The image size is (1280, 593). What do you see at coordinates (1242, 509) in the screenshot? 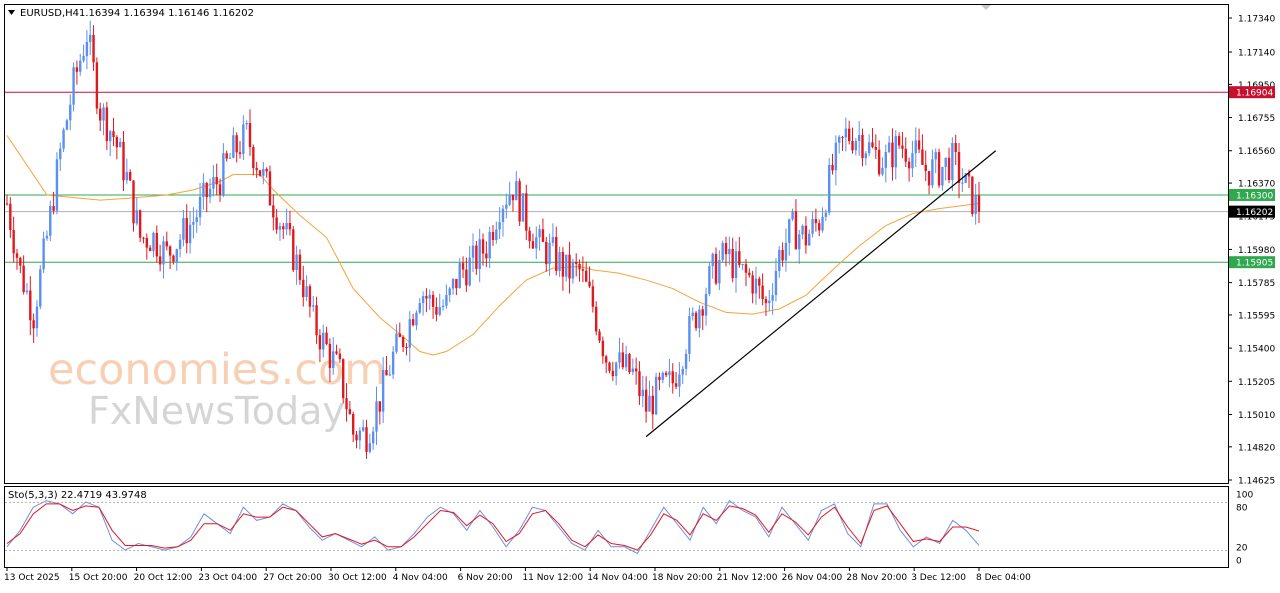
I see `stochastic-axis-label: 80` at bounding box center [1242, 509].